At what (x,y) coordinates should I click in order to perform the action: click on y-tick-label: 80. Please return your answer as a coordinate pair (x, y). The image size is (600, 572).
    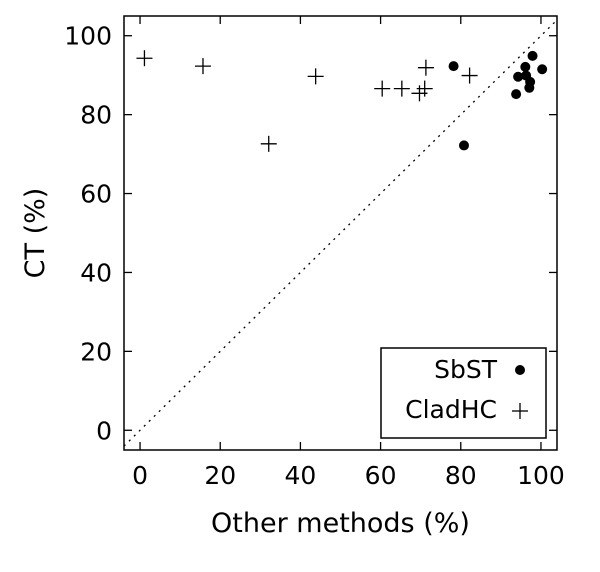
    Looking at the image, I should click on (96, 115).